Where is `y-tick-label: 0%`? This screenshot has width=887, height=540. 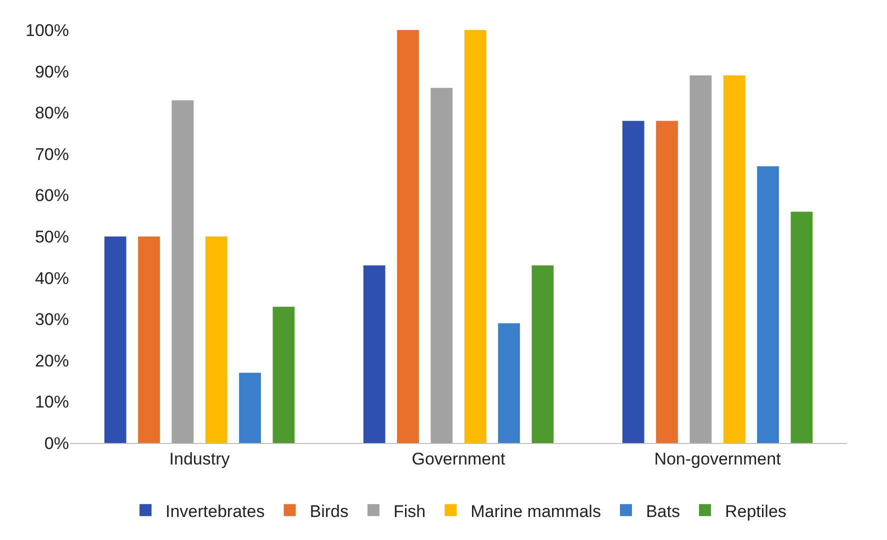 y-tick-label: 0% is located at coordinates (56, 443).